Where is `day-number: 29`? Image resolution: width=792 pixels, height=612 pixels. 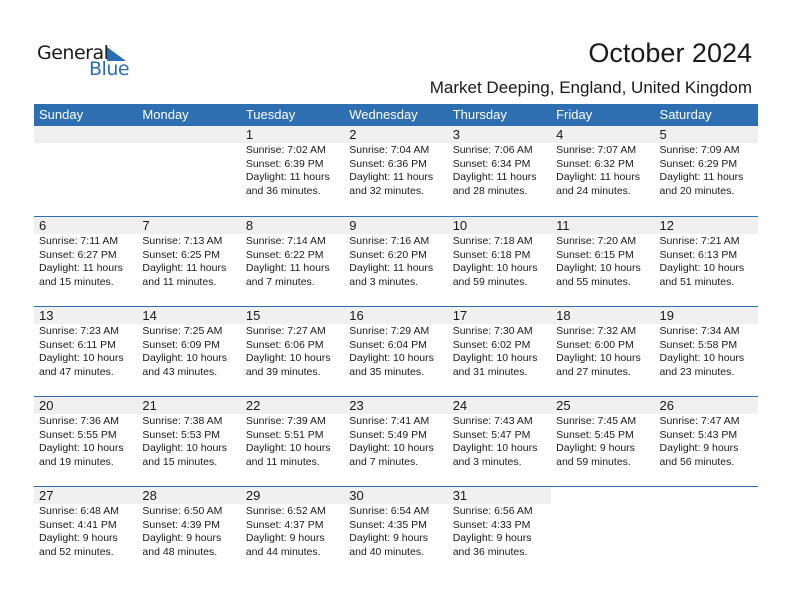 day-number: 29 is located at coordinates (292, 495).